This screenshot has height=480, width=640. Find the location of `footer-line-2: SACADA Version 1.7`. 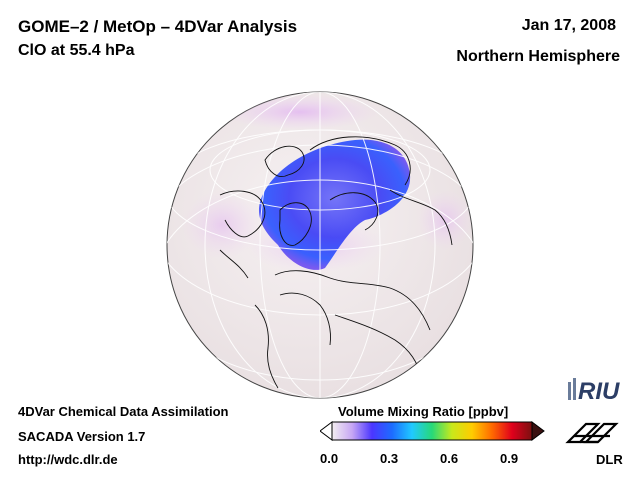

footer-line-2: SACADA Version 1.7 is located at coordinates (82, 436).